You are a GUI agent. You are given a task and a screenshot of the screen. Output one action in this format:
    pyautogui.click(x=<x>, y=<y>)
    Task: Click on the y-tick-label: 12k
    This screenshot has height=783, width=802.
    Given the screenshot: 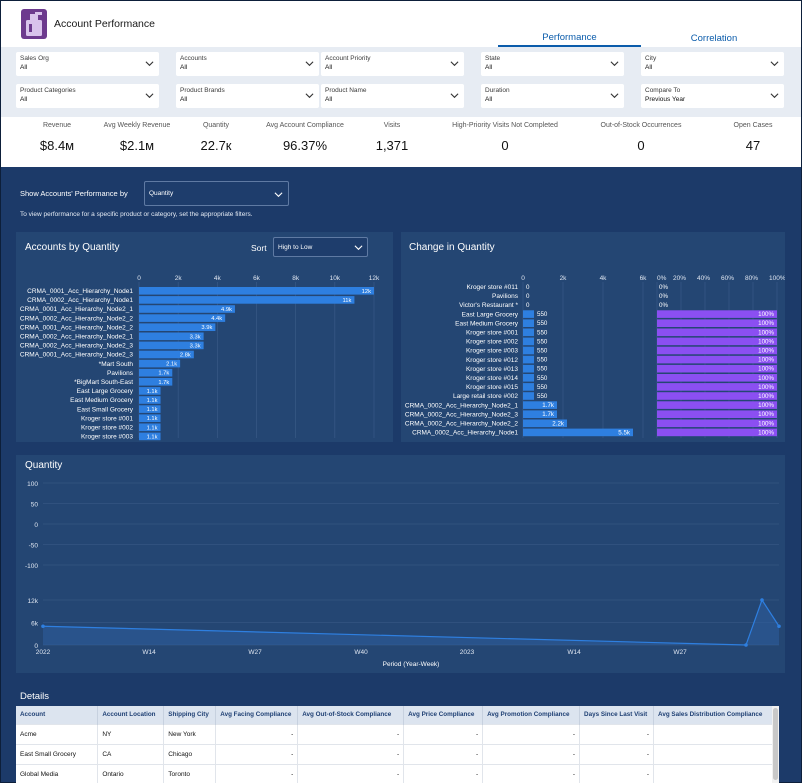 What is the action you would take?
    pyautogui.click(x=33, y=601)
    